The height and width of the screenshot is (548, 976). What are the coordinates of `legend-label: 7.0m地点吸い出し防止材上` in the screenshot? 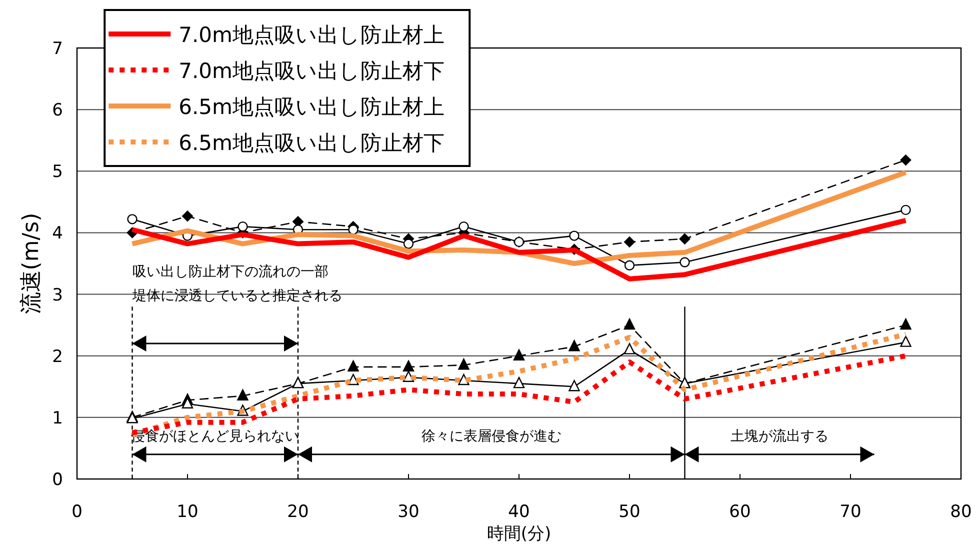 It's located at (311, 35).